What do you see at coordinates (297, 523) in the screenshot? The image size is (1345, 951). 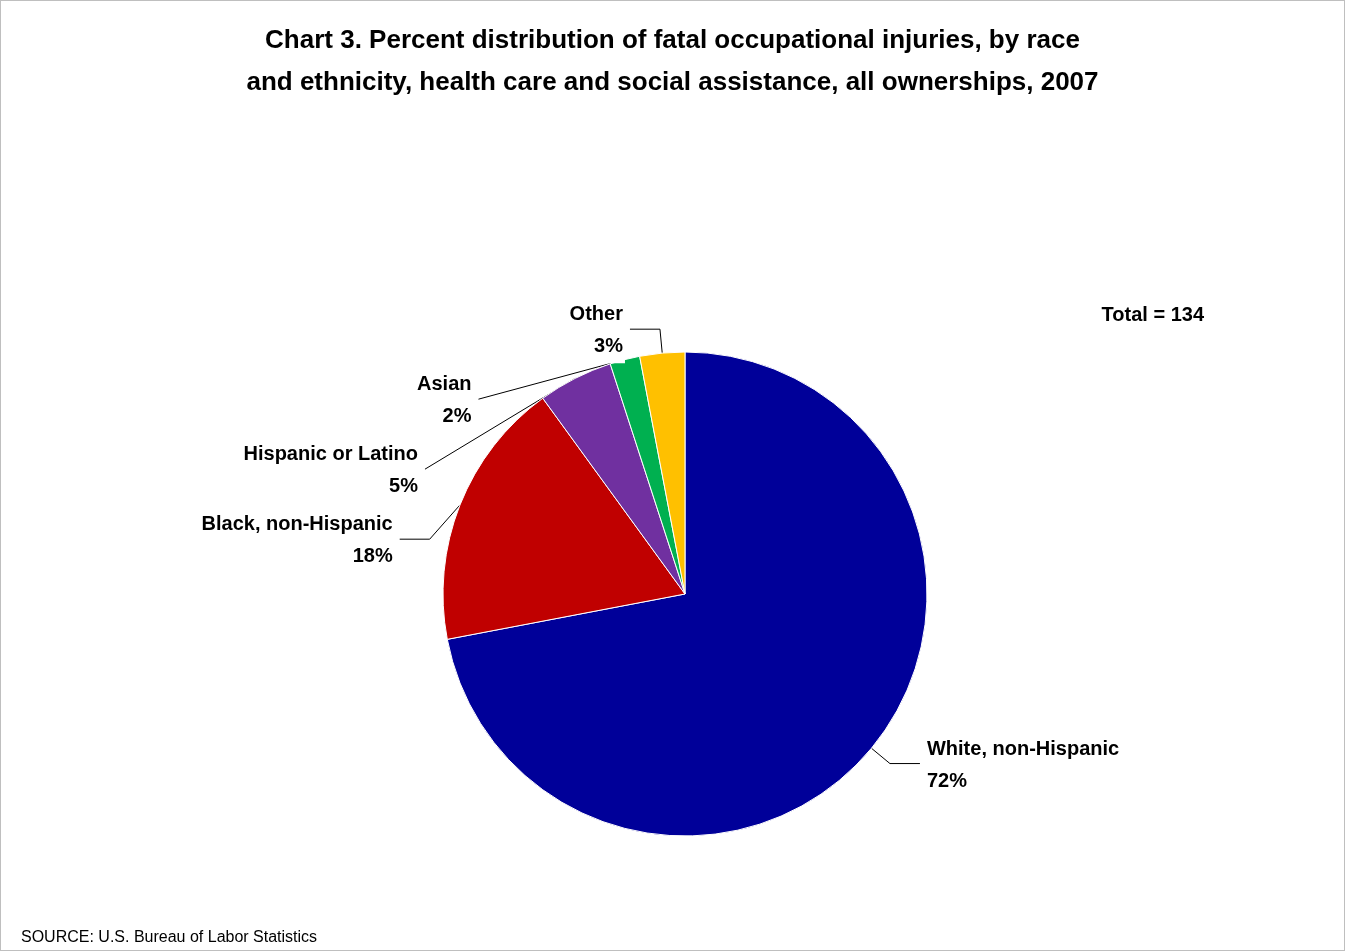 I see `slice-label: Black, non-Hispanic` at bounding box center [297, 523].